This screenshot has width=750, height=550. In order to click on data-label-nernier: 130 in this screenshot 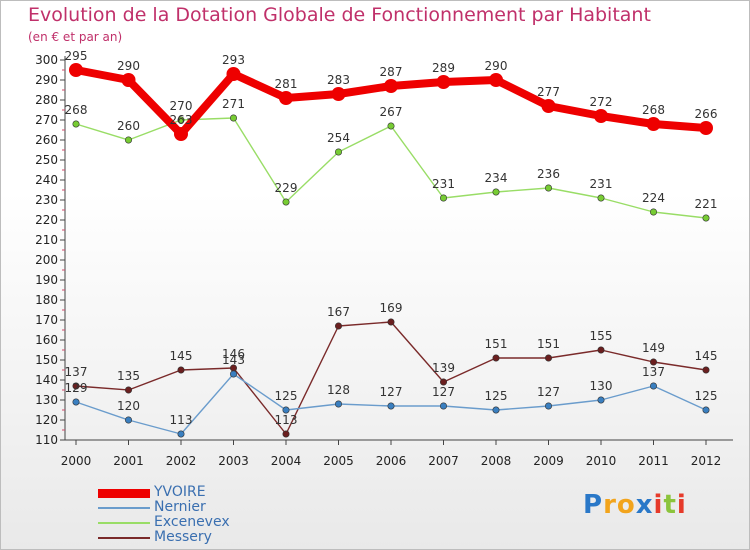, I will do `click(601, 386)`.